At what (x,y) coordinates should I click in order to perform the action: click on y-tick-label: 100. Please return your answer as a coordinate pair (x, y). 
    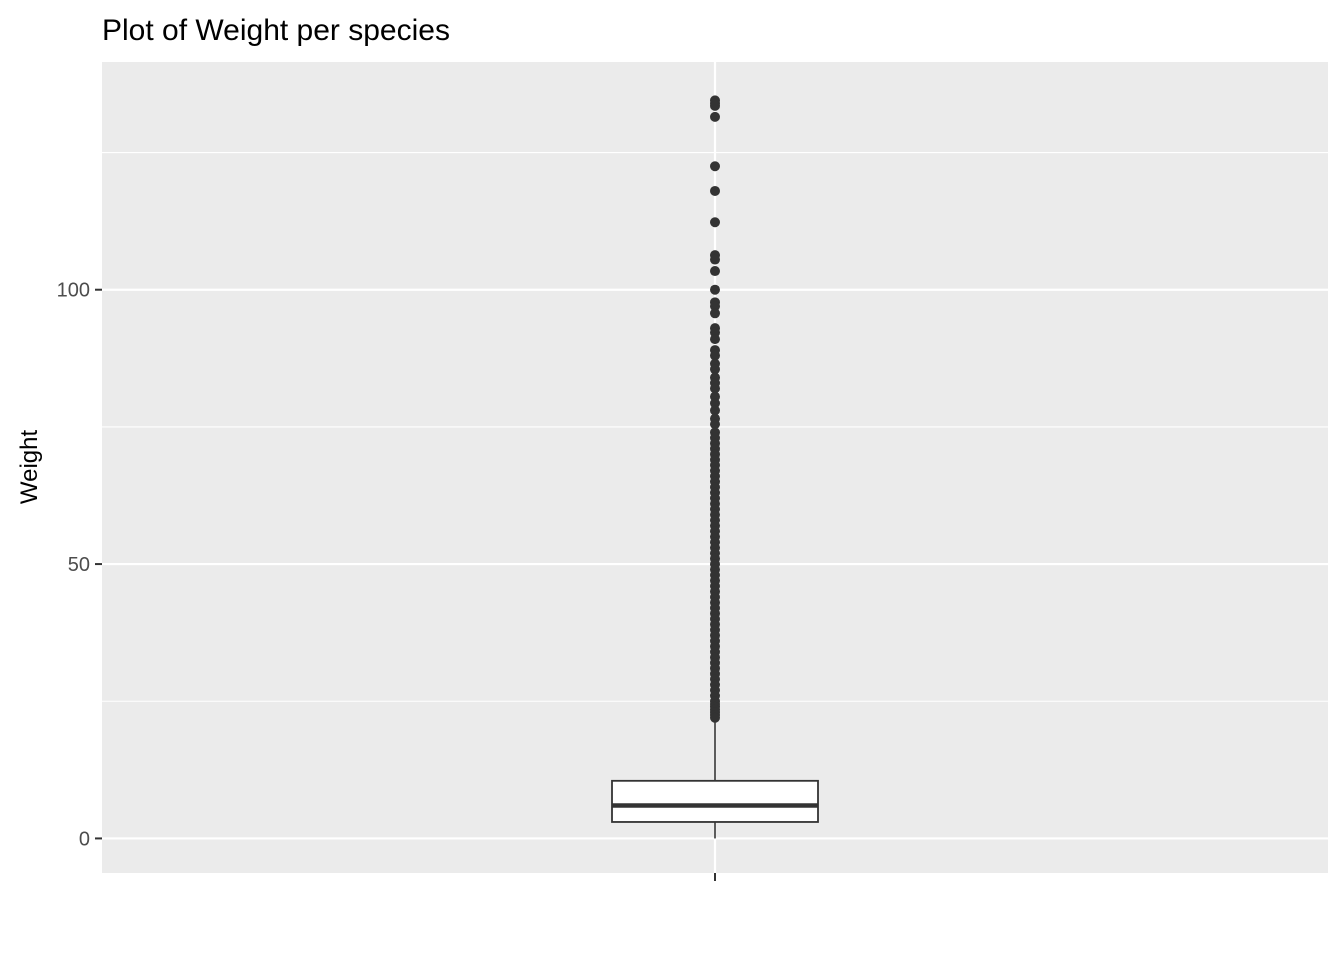
    Looking at the image, I should click on (73, 291).